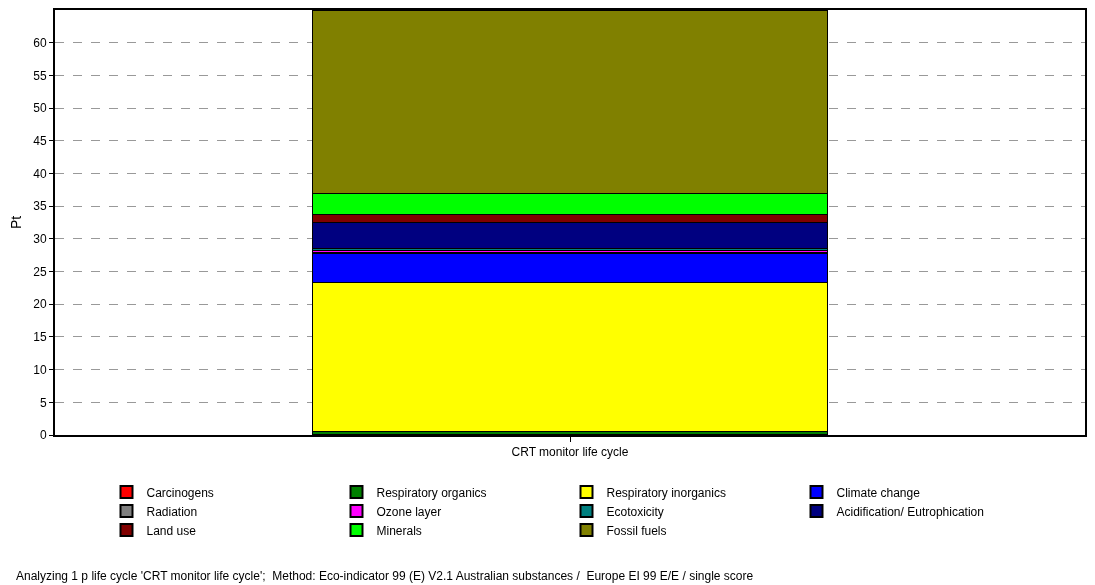 Image resolution: width=1095 pixels, height=585 pixels. I want to click on legend-label: Respiratory inorganics, so click(666, 492).